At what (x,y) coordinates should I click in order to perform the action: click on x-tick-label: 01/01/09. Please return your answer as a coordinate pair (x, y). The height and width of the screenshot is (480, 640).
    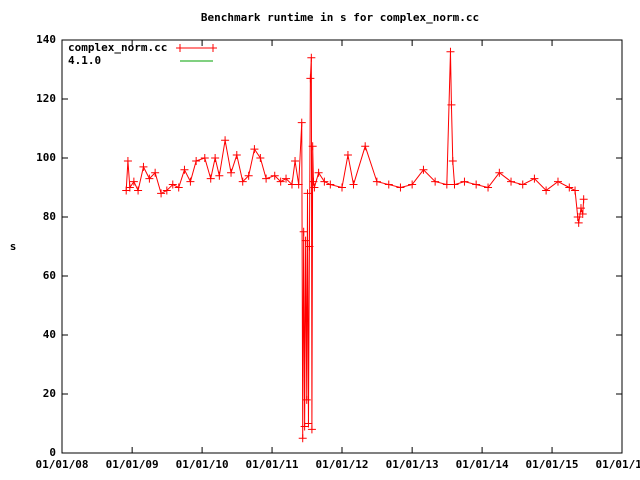
    Looking at the image, I should click on (132, 464).